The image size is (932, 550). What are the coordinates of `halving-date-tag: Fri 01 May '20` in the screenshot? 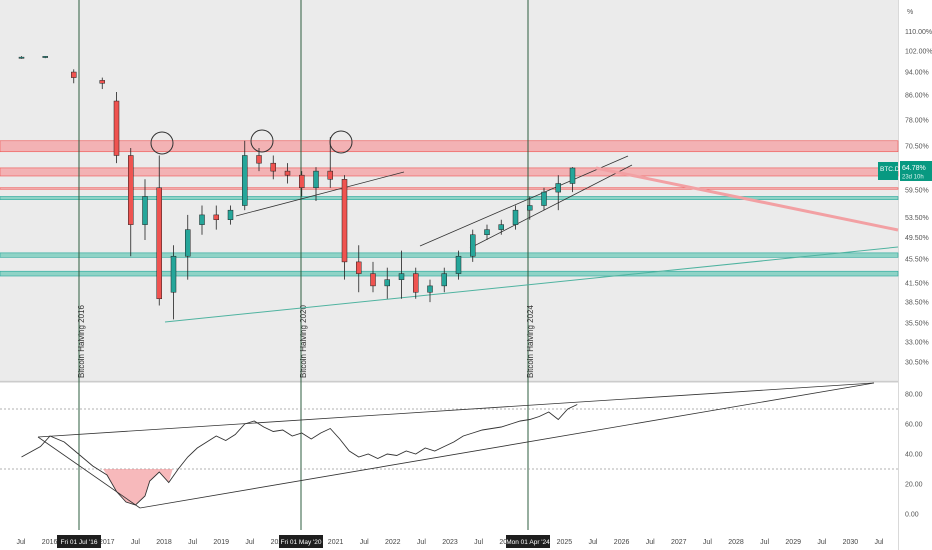 It's located at (301, 541).